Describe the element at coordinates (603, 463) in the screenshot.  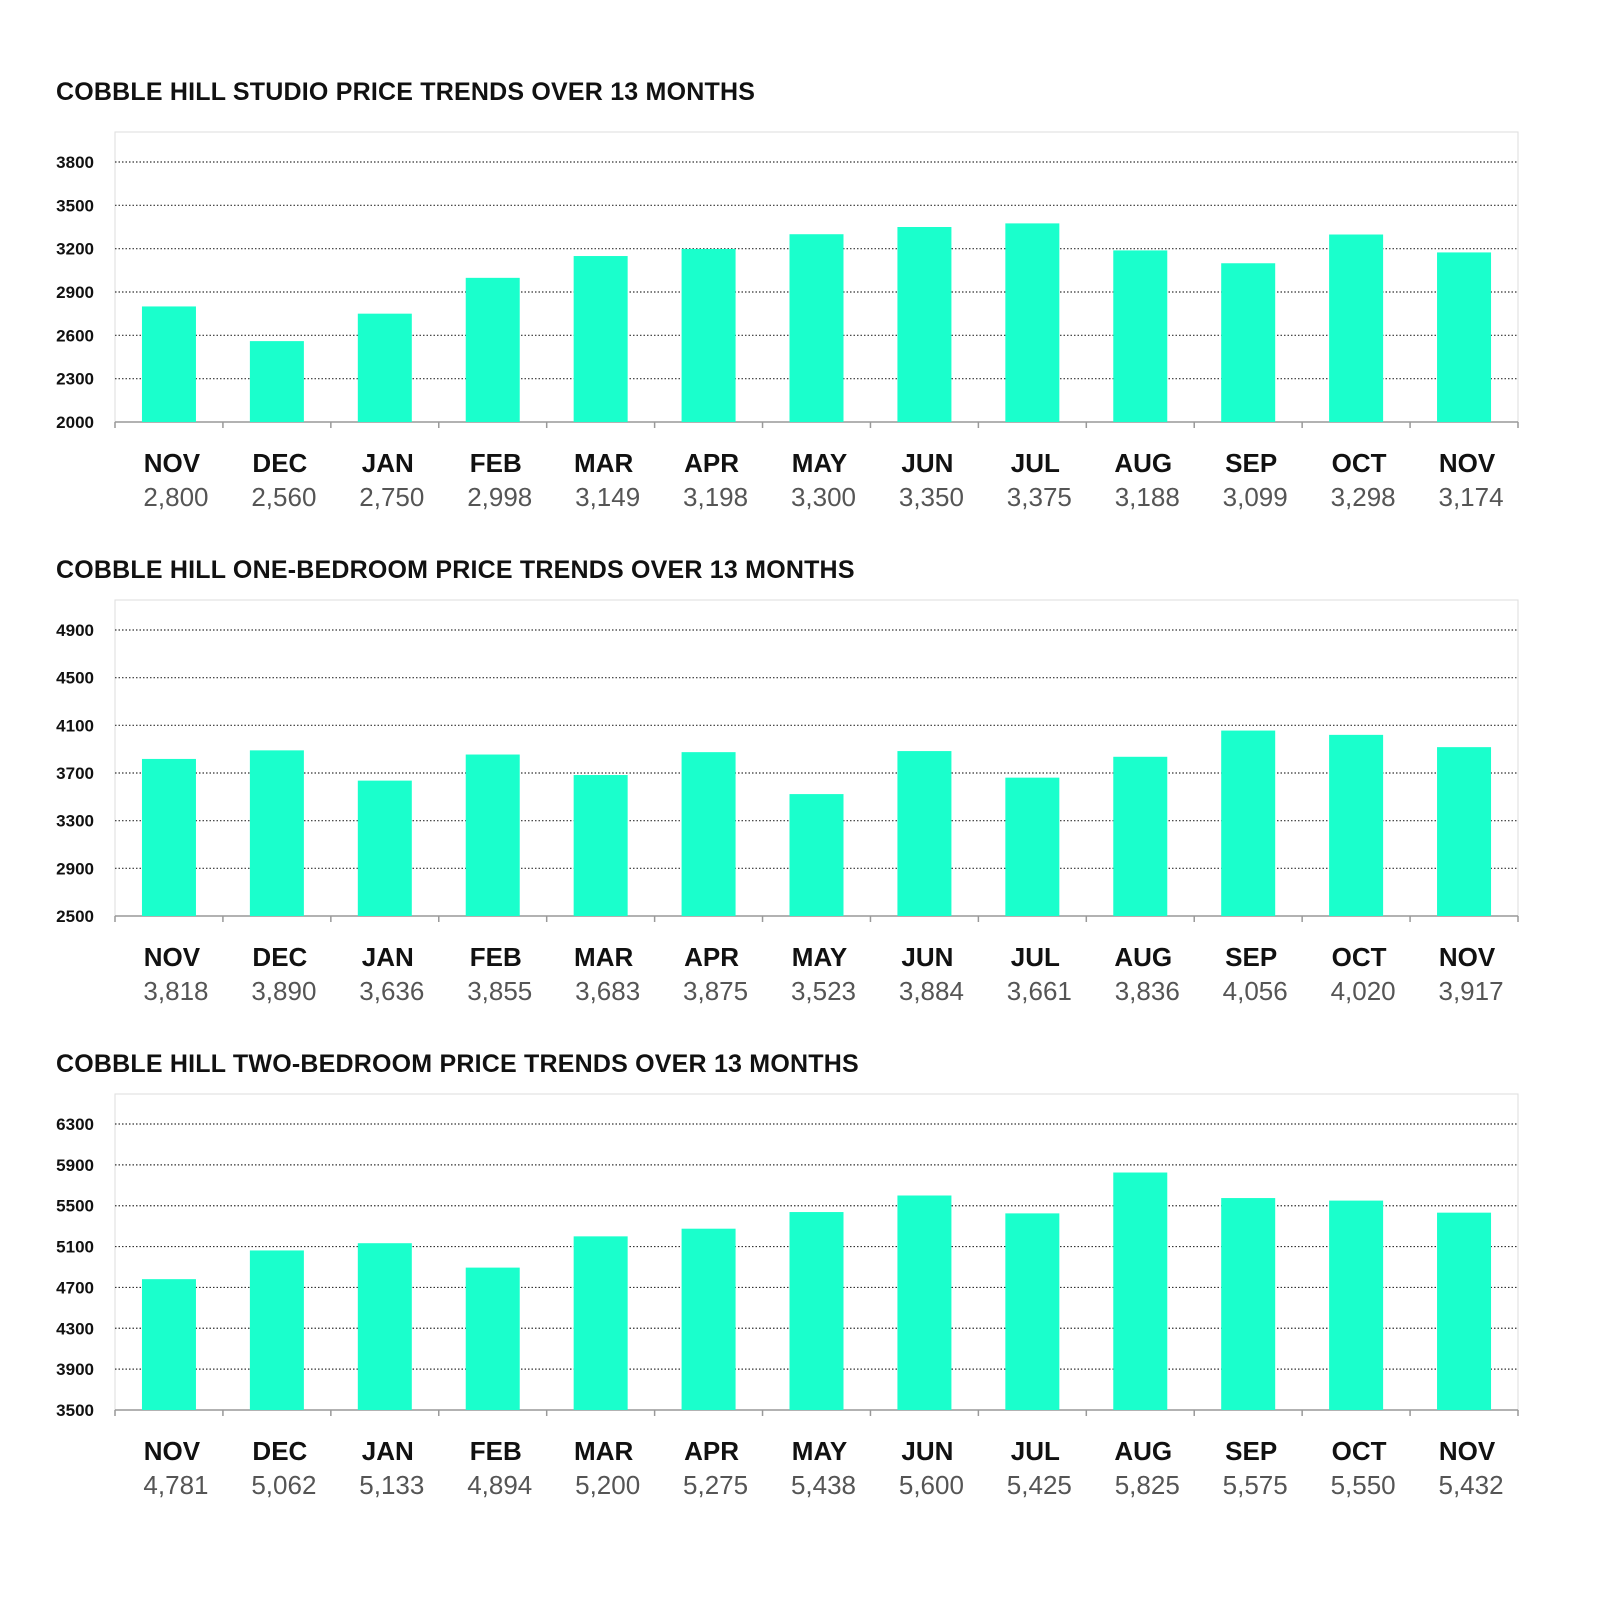
I see `category-label: MAR` at that location.